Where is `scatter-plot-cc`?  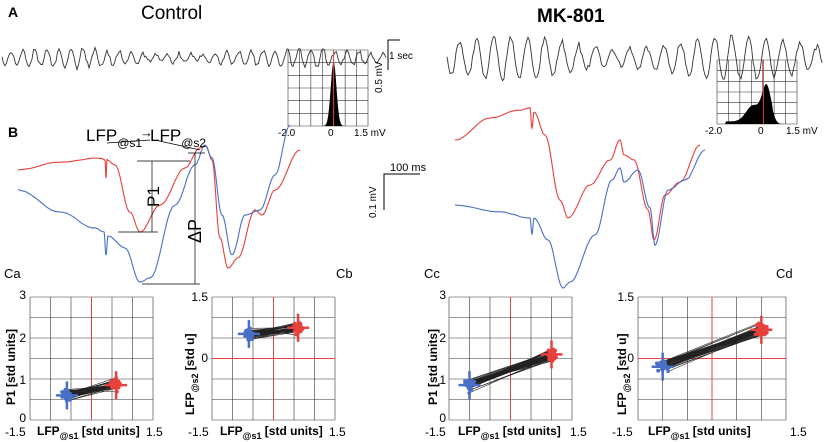
scatter-plot-cc is located at coordinates (510, 358).